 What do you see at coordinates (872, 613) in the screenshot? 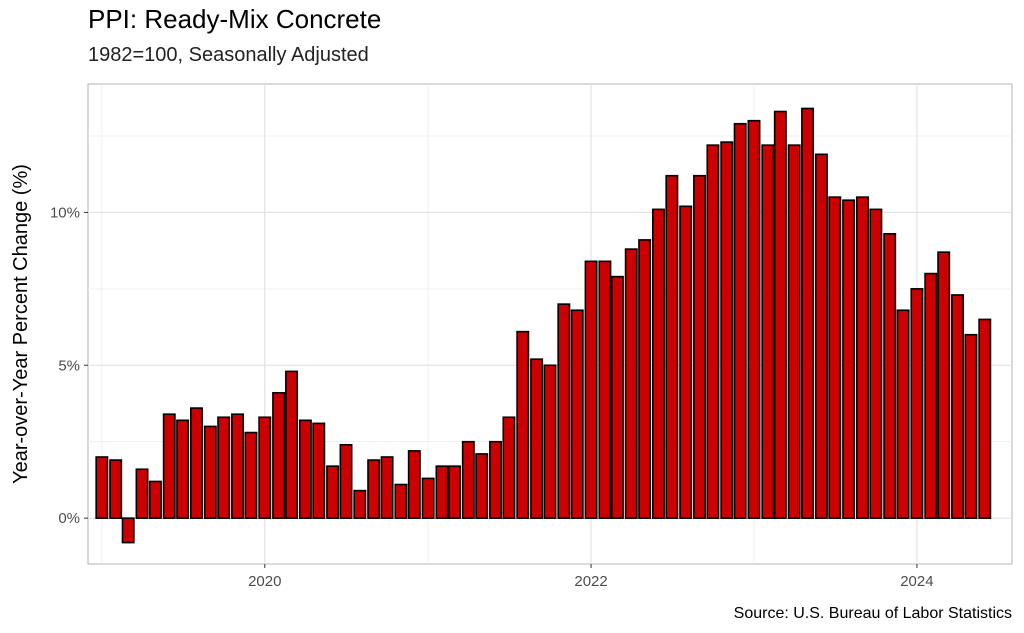
I see `source-caption: Source: U.S. Bureau of Labor Statistics` at bounding box center [872, 613].